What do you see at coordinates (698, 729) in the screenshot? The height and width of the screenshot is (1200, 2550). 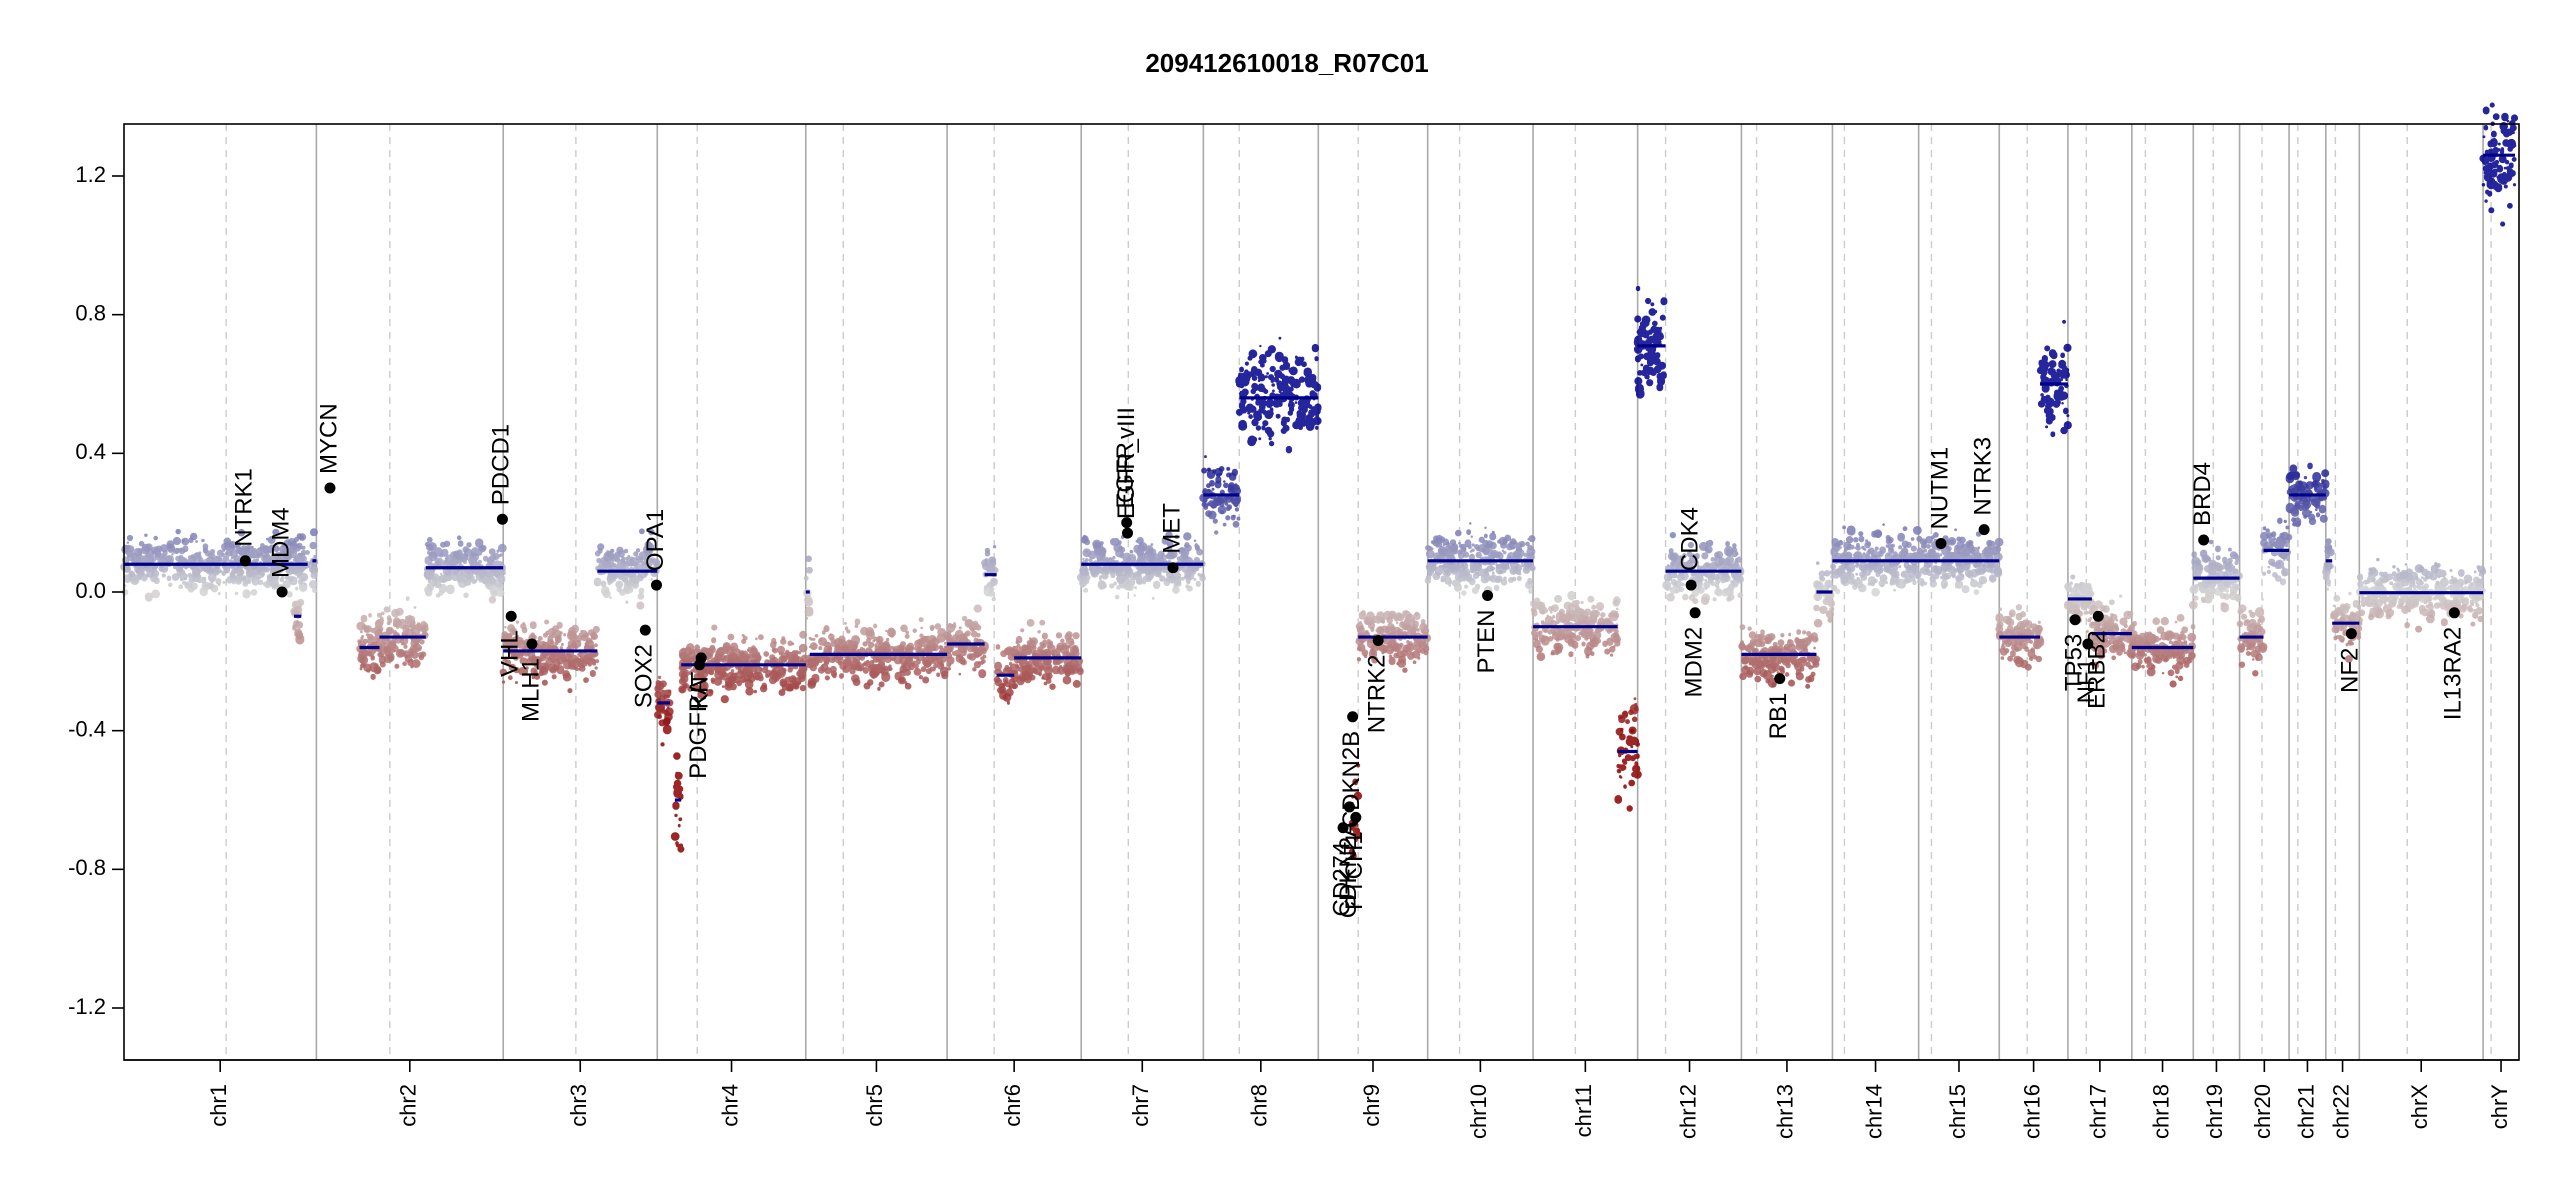 I see `gene-label: PDGFRA` at bounding box center [698, 729].